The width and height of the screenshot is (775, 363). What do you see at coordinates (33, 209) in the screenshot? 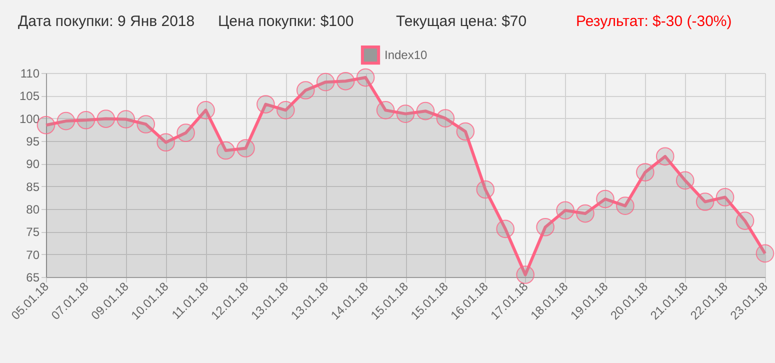
I see `y-tick-label: 80` at bounding box center [33, 209].